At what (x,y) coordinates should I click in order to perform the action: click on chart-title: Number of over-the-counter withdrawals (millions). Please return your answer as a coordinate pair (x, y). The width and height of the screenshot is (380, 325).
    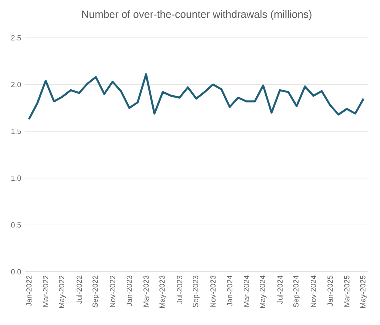
    Looking at the image, I should click on (197, 15).